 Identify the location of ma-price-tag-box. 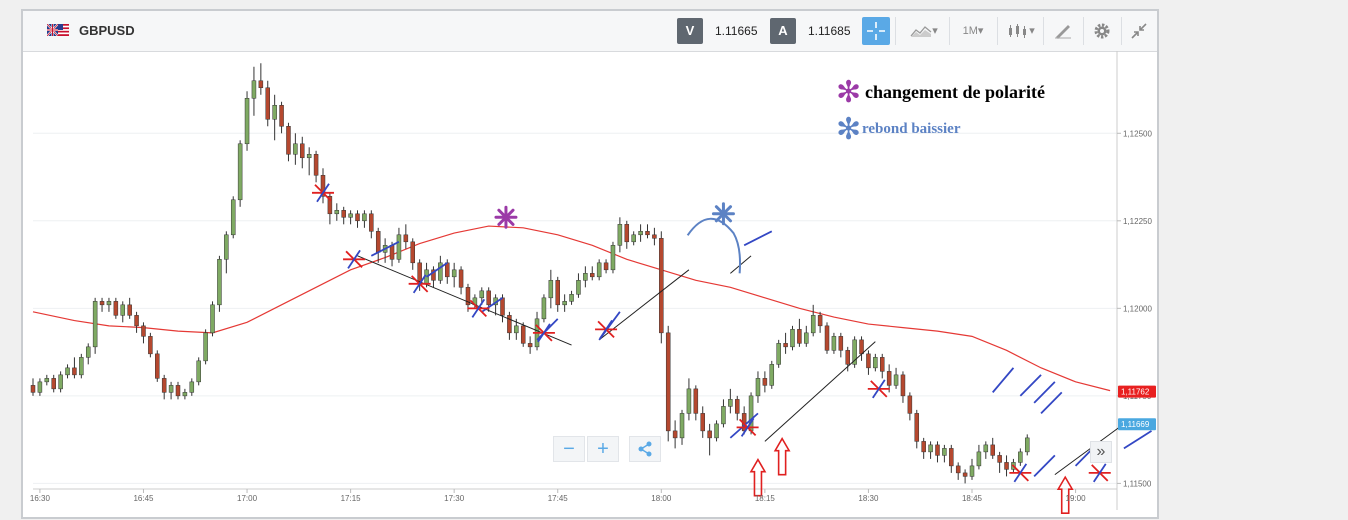
(1137, 391).